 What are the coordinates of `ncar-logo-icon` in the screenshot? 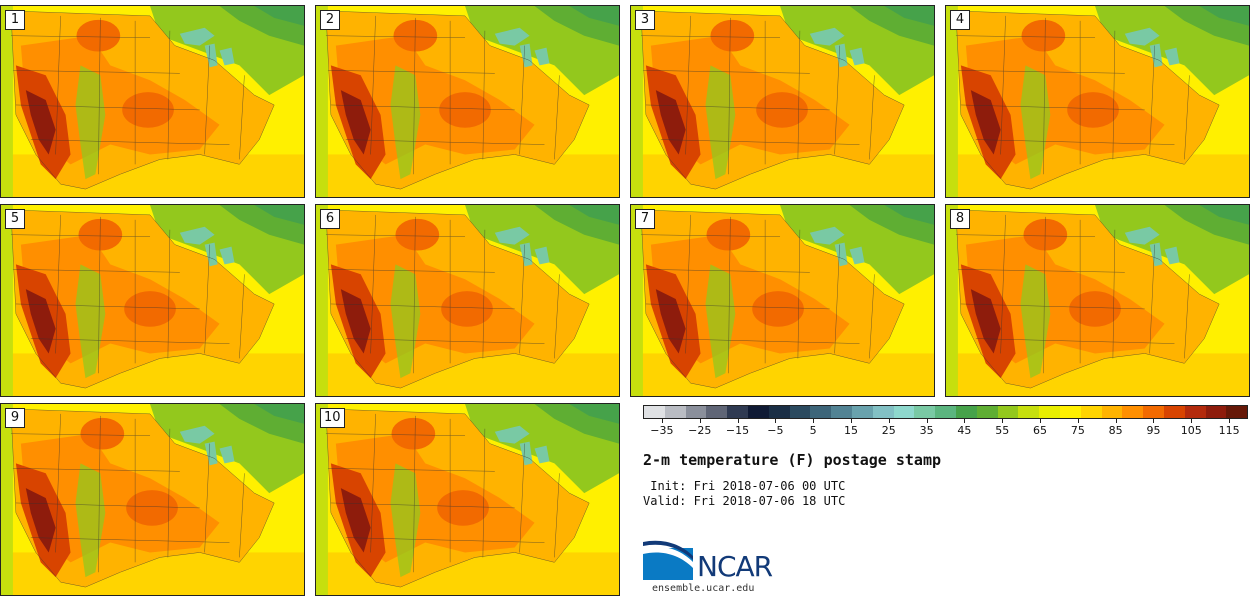 It's located at (668, 560).